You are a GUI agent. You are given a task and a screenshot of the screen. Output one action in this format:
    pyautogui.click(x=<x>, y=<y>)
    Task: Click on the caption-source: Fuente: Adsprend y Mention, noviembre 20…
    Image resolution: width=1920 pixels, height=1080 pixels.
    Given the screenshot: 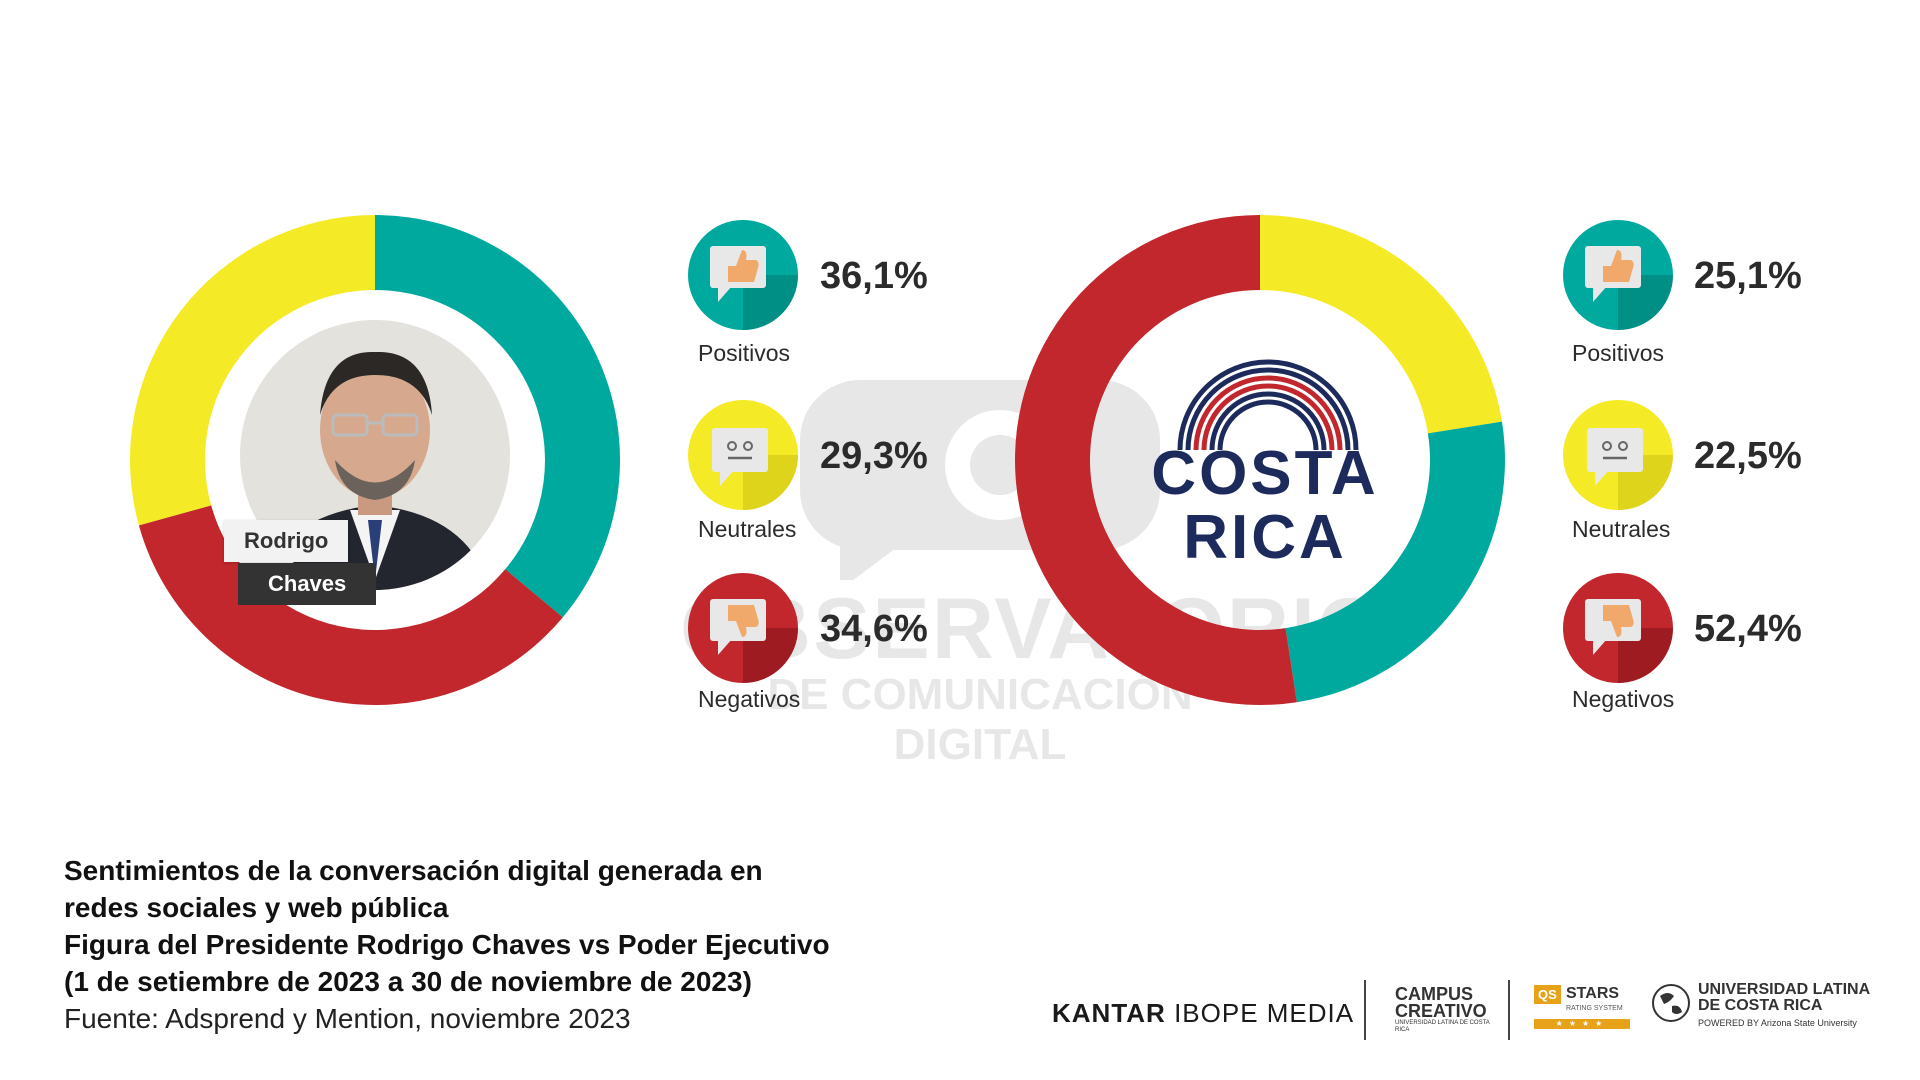 What is the action you would take?
    pyautogui.click(x=347, y=1018)
    